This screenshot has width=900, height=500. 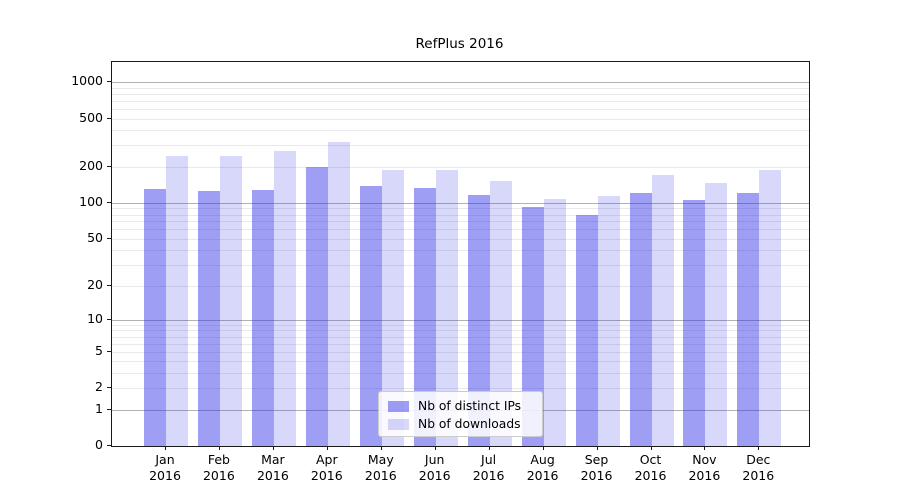 I want to click on x-tick-label: Mar 2016, so click(x=272, y=467).